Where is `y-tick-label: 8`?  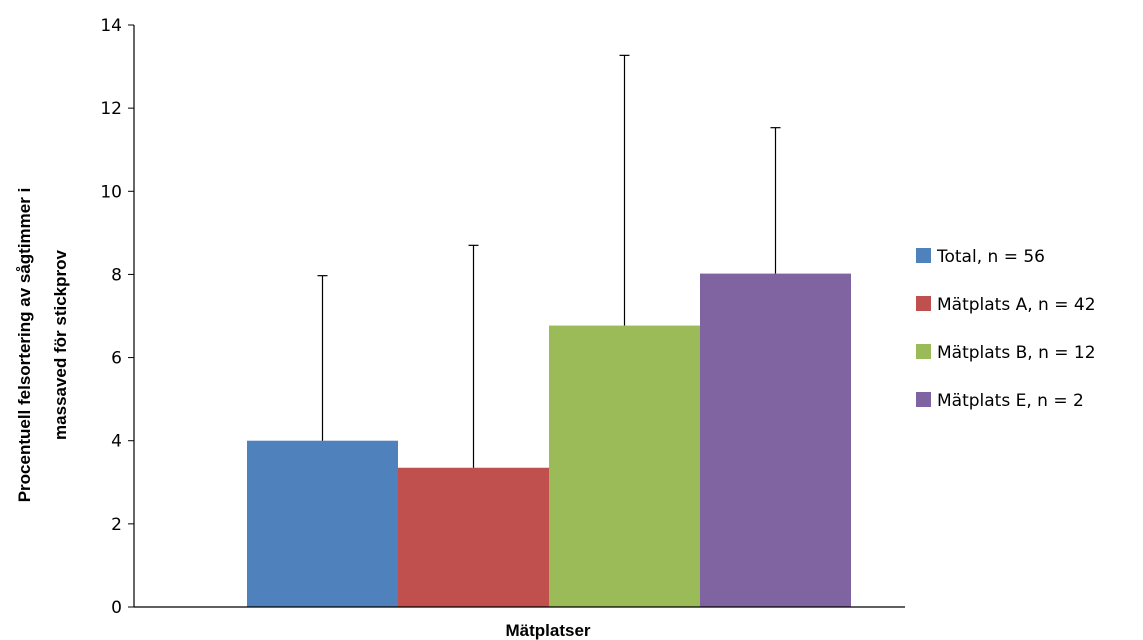
y-tick-label: 8 is located at coordinates (116, 275).